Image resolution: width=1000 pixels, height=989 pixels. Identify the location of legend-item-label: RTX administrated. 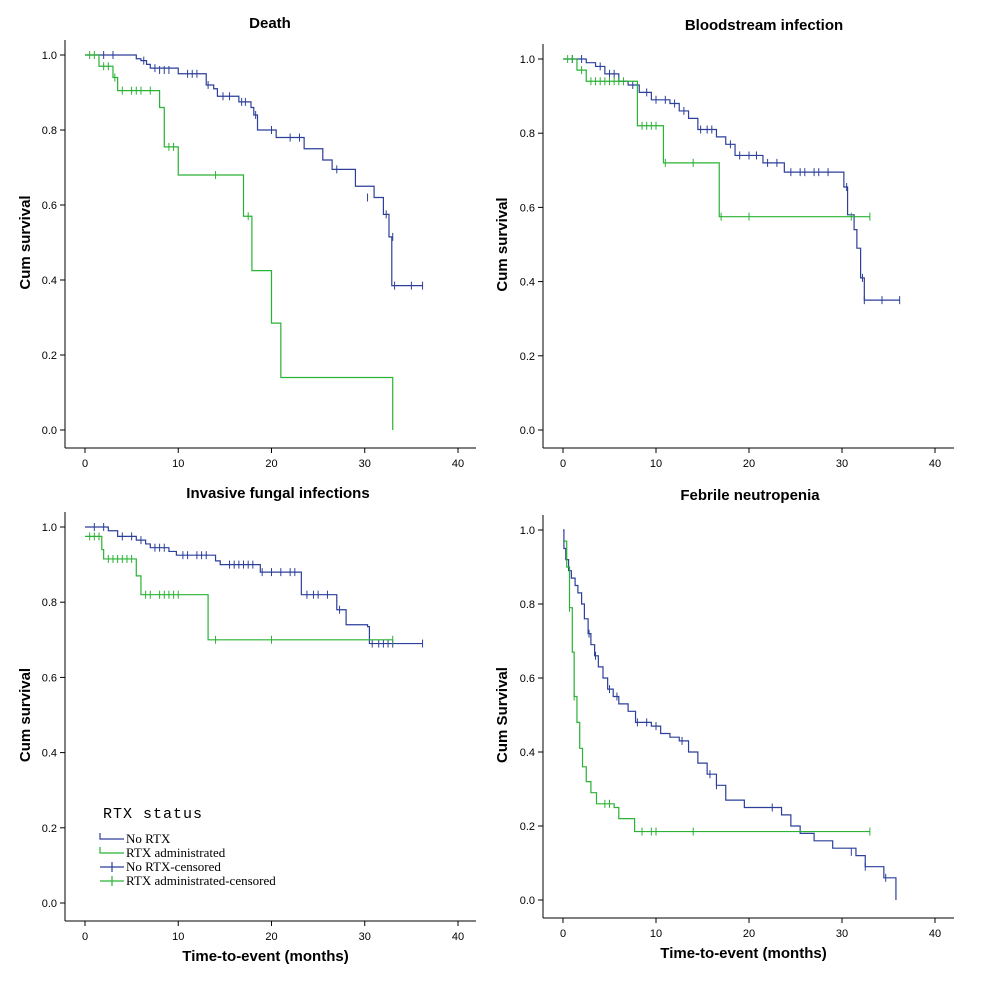
(176, 852).